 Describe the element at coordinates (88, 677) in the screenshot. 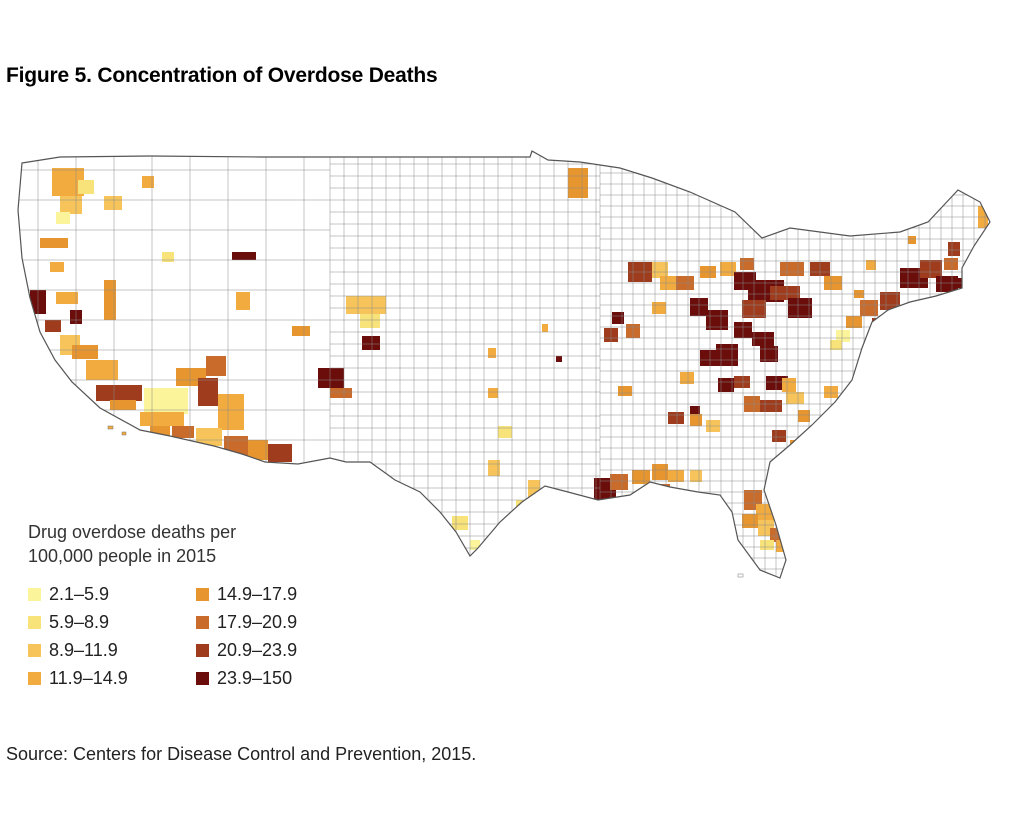

I see `legend-label: 11.9–14.9` at that location.